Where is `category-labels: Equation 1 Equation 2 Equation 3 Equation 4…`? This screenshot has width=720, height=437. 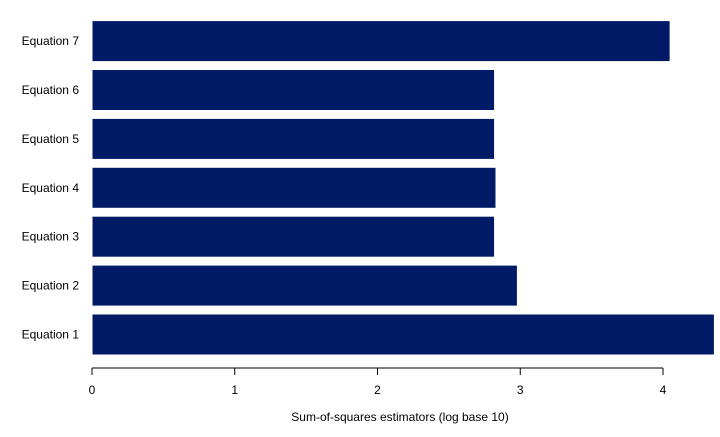
category-labels: Equation 1 Equation 2 Equation 3 Equation 4… is located at coordinates (51, 187).